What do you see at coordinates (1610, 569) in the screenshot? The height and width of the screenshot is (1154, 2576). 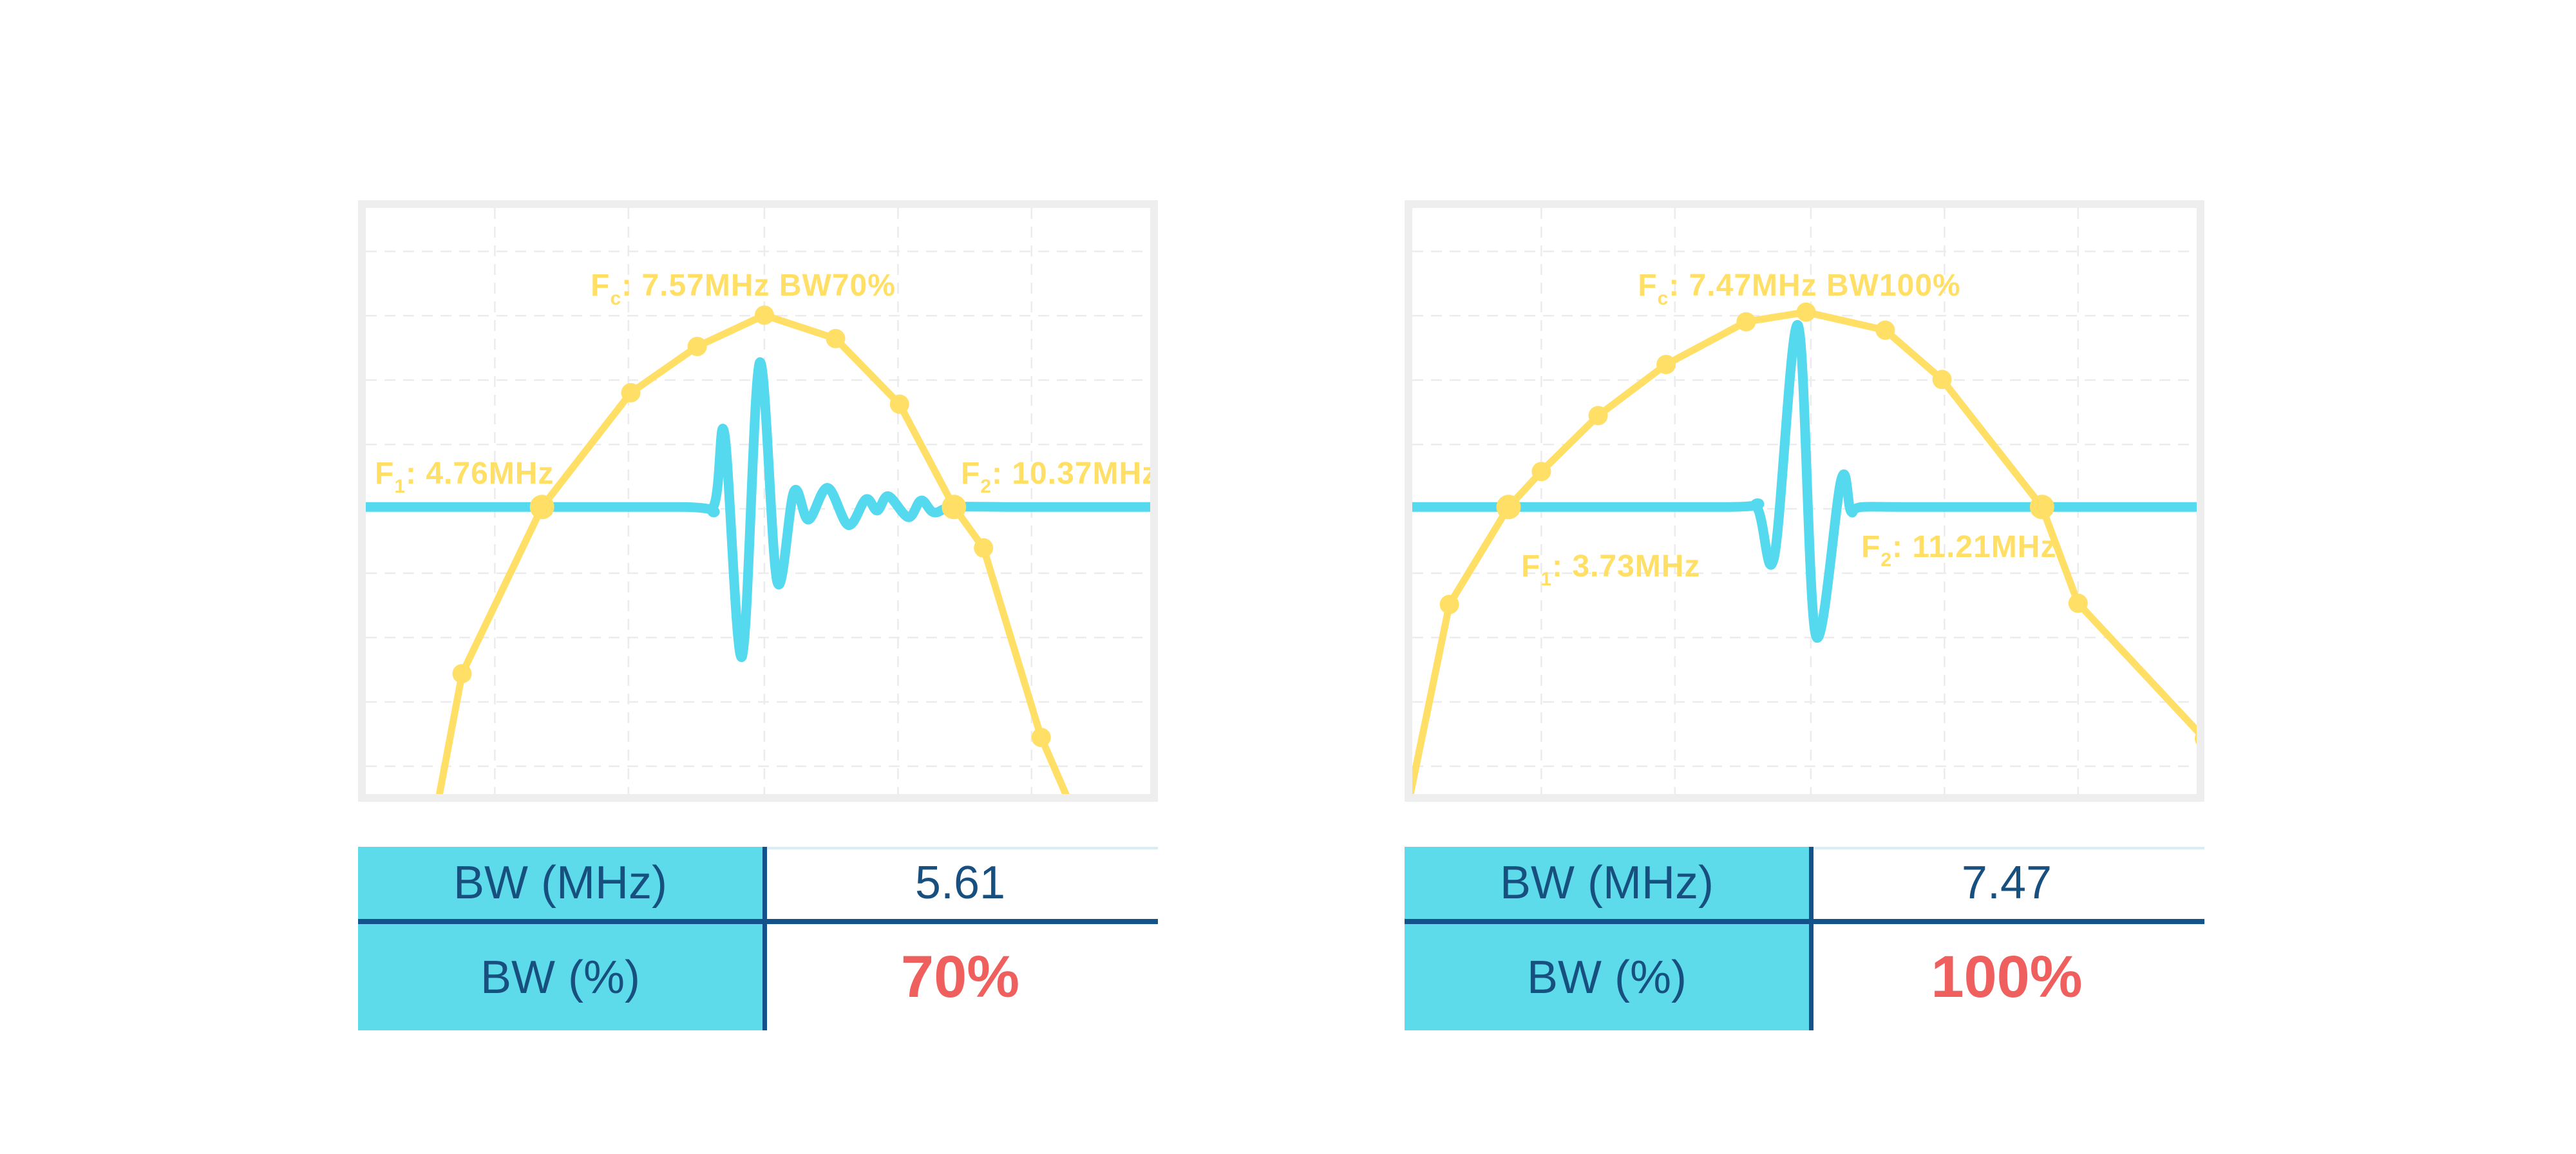 I see `f1-label: F1: 3.73MHz` at bounding box center [1610, 569].